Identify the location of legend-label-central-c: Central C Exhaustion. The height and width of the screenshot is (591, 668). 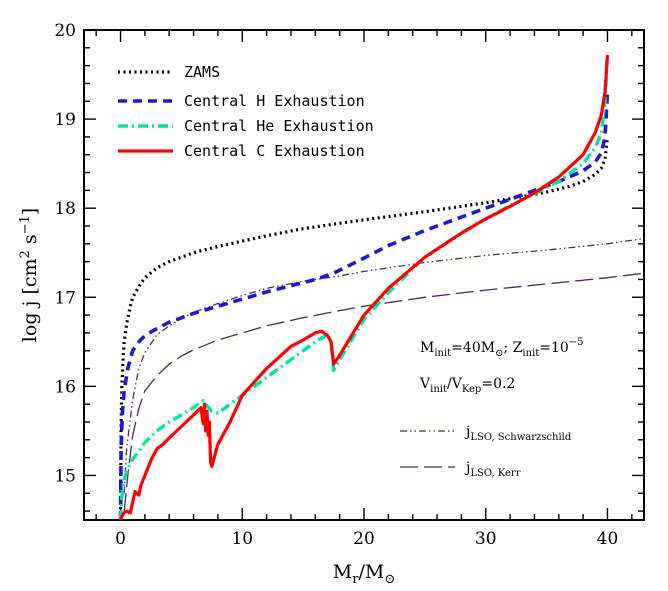
(274, 151).